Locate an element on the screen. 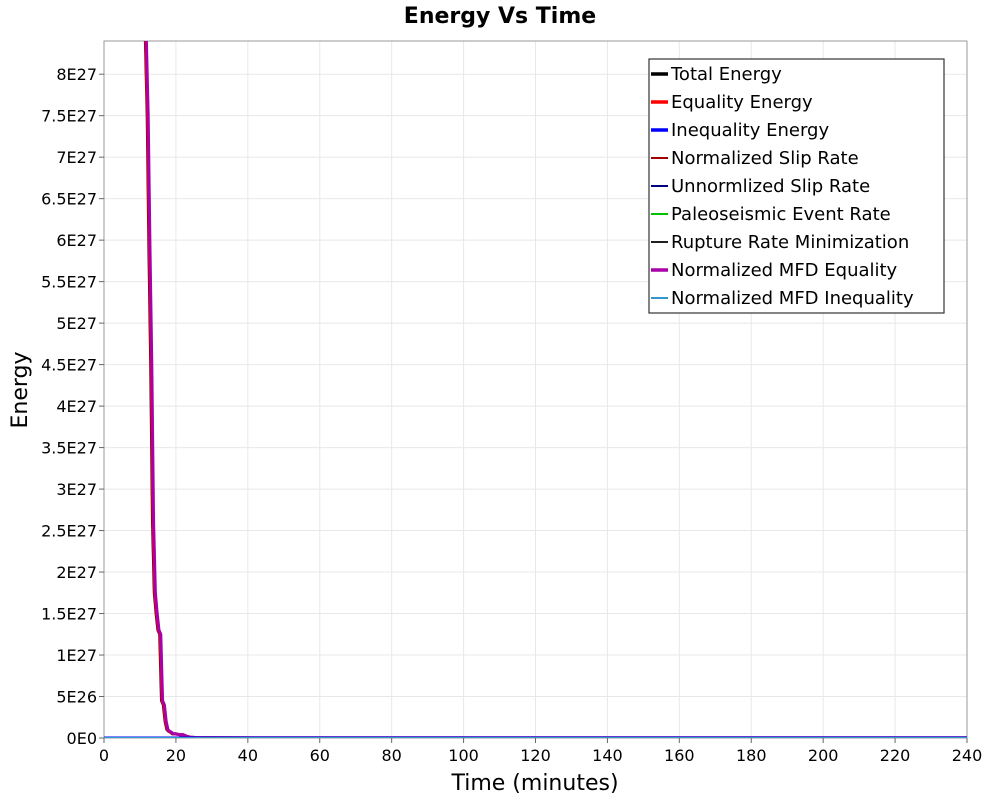 The width and height of the screenshot is (1000, 800). x-tick-label: 220 is located at coordinates (895, 755).